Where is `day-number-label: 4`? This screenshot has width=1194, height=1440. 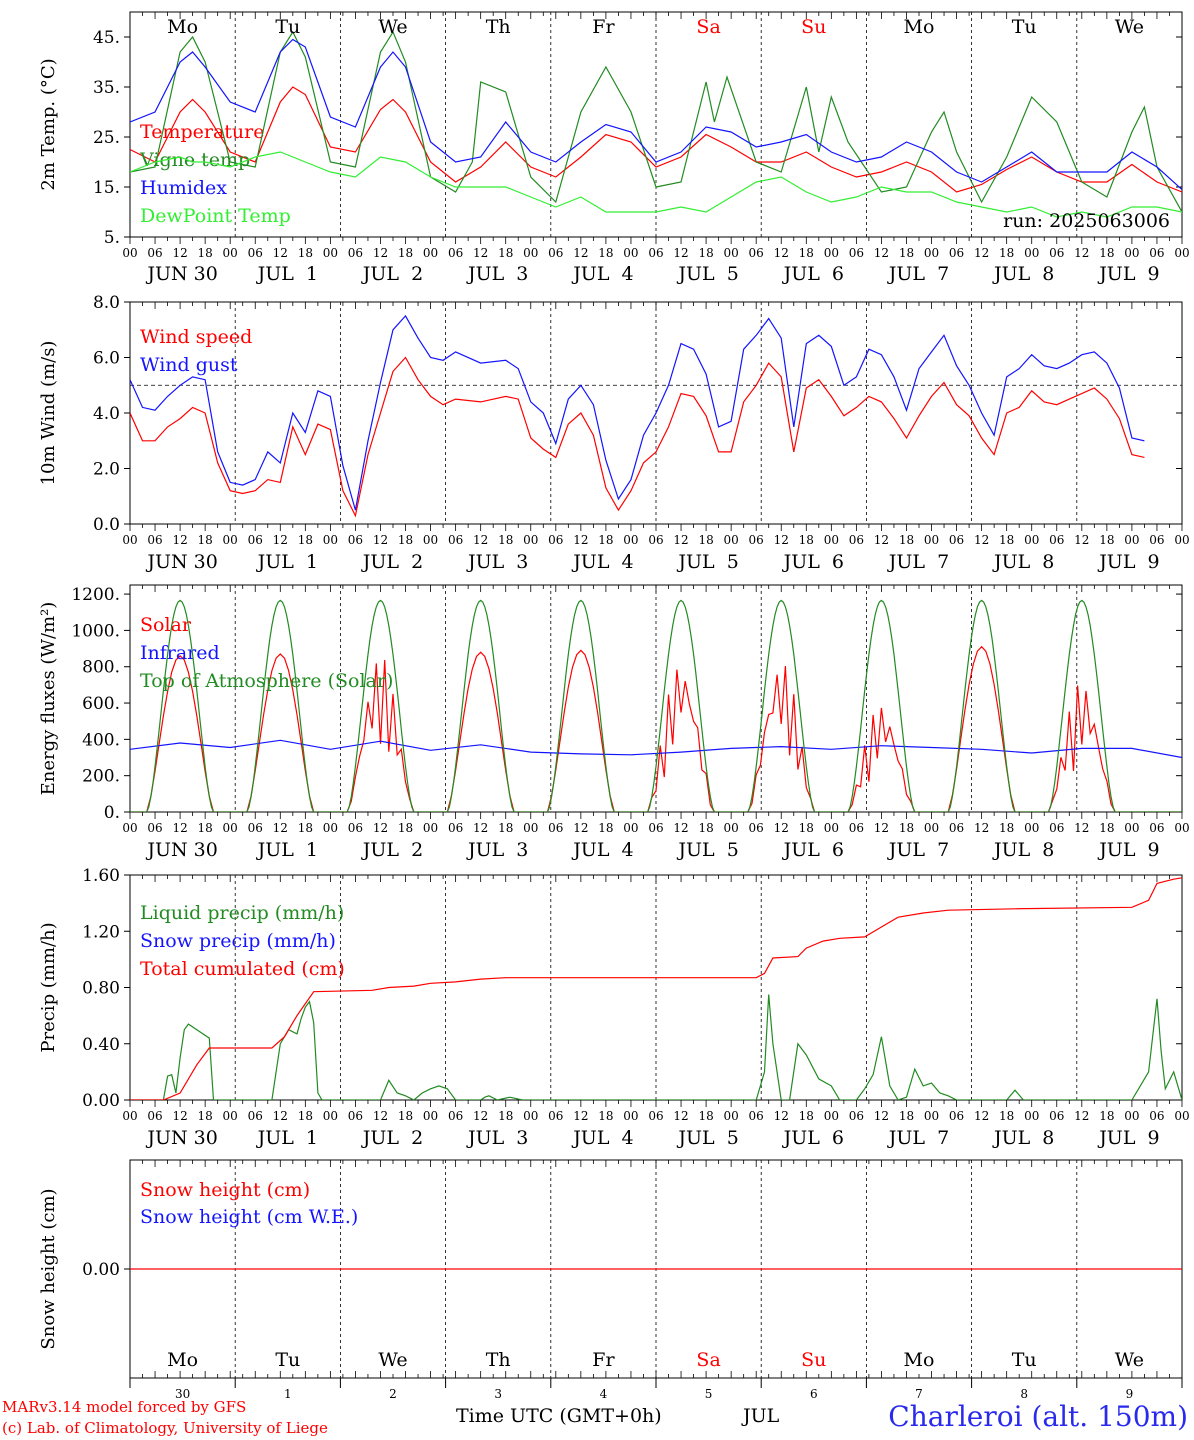
day-number-label: 4 is located at coordinates (604, 1394).